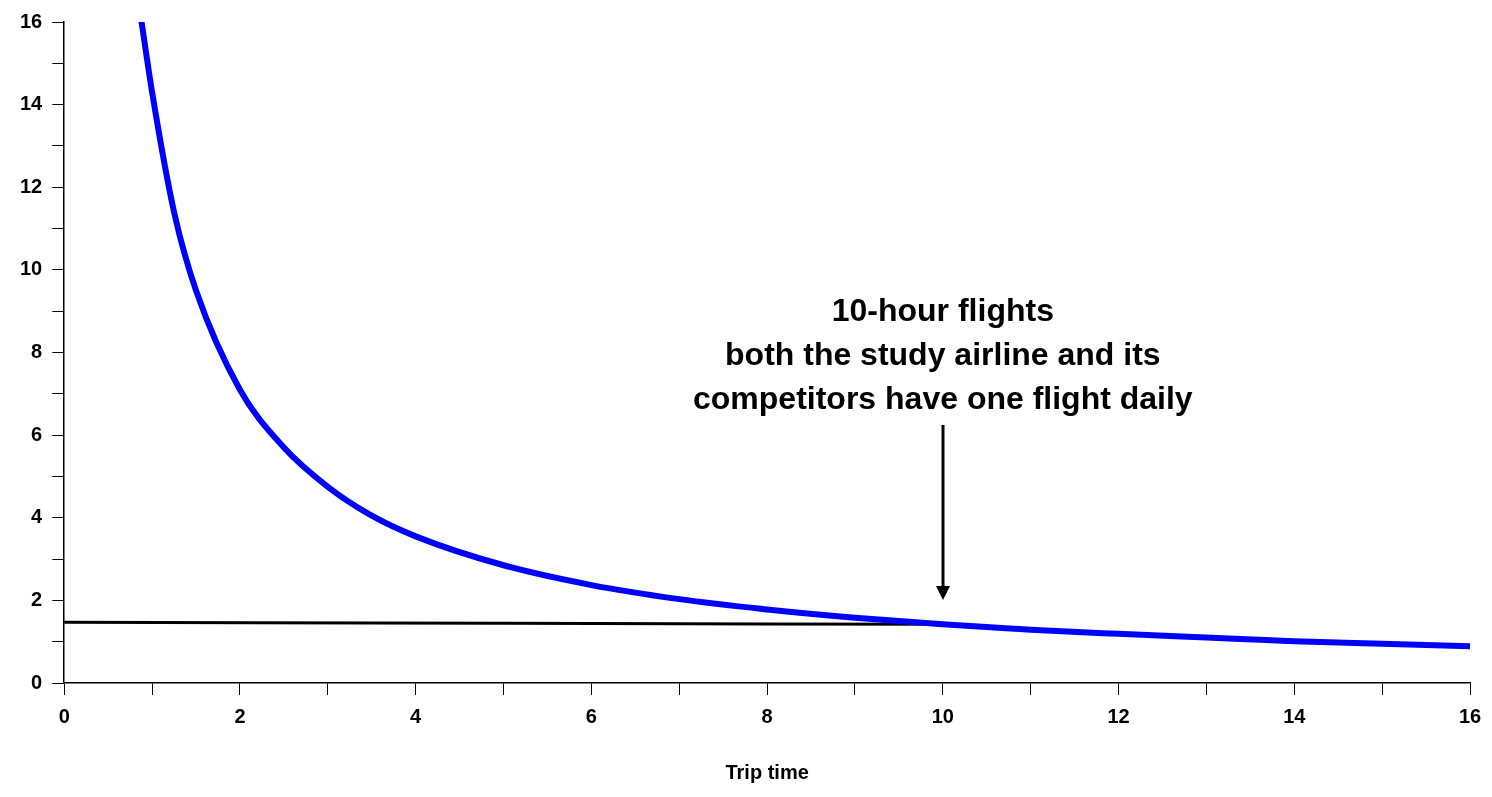 The width and height of the screenshot is (1492, 797). What do you see at coordinates (32, 103) in the screenshot?
I see `y-tick-label: 14` at bounding box center [32, 103].